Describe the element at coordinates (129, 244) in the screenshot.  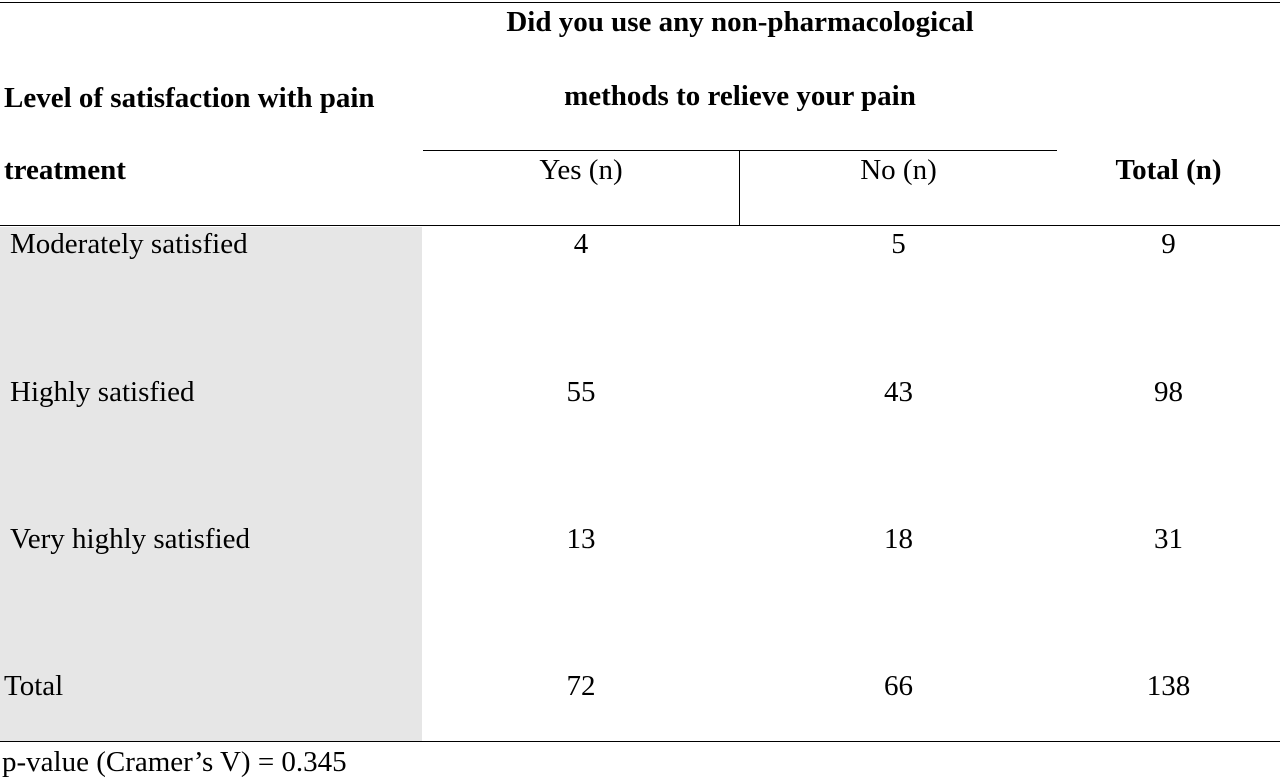
I see `row-label: Moderately satisfied` at that location.